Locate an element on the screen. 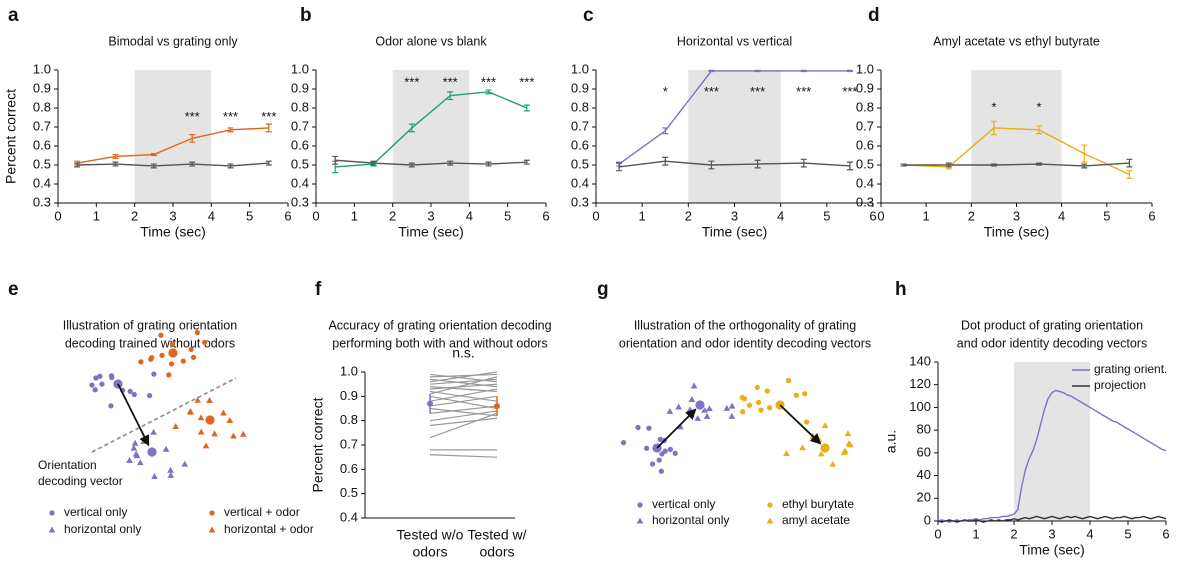 Image resolution: width=1189 pixels, height=574 pixels. y-tick-label: 0.5 is located at coordinates (300, 163).